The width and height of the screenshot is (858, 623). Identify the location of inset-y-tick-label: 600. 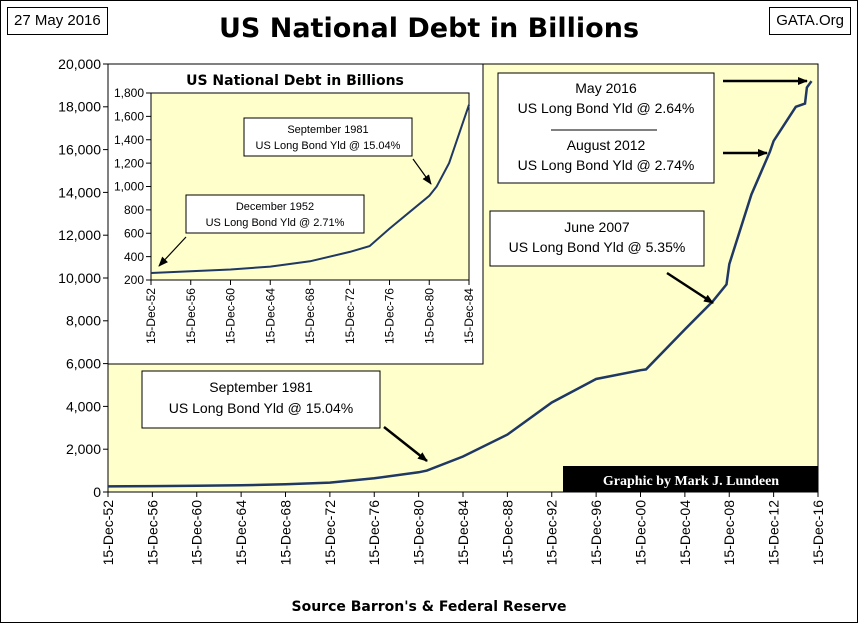
(134, 233).